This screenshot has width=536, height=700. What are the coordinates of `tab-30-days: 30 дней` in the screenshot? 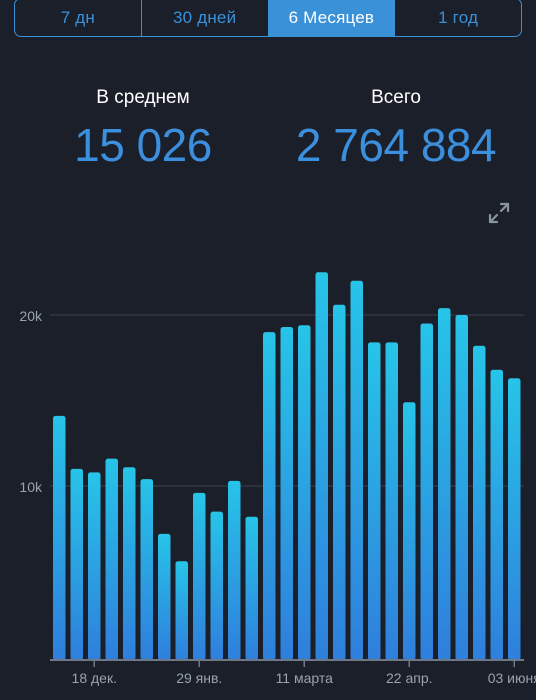 It's located at (205, 18).